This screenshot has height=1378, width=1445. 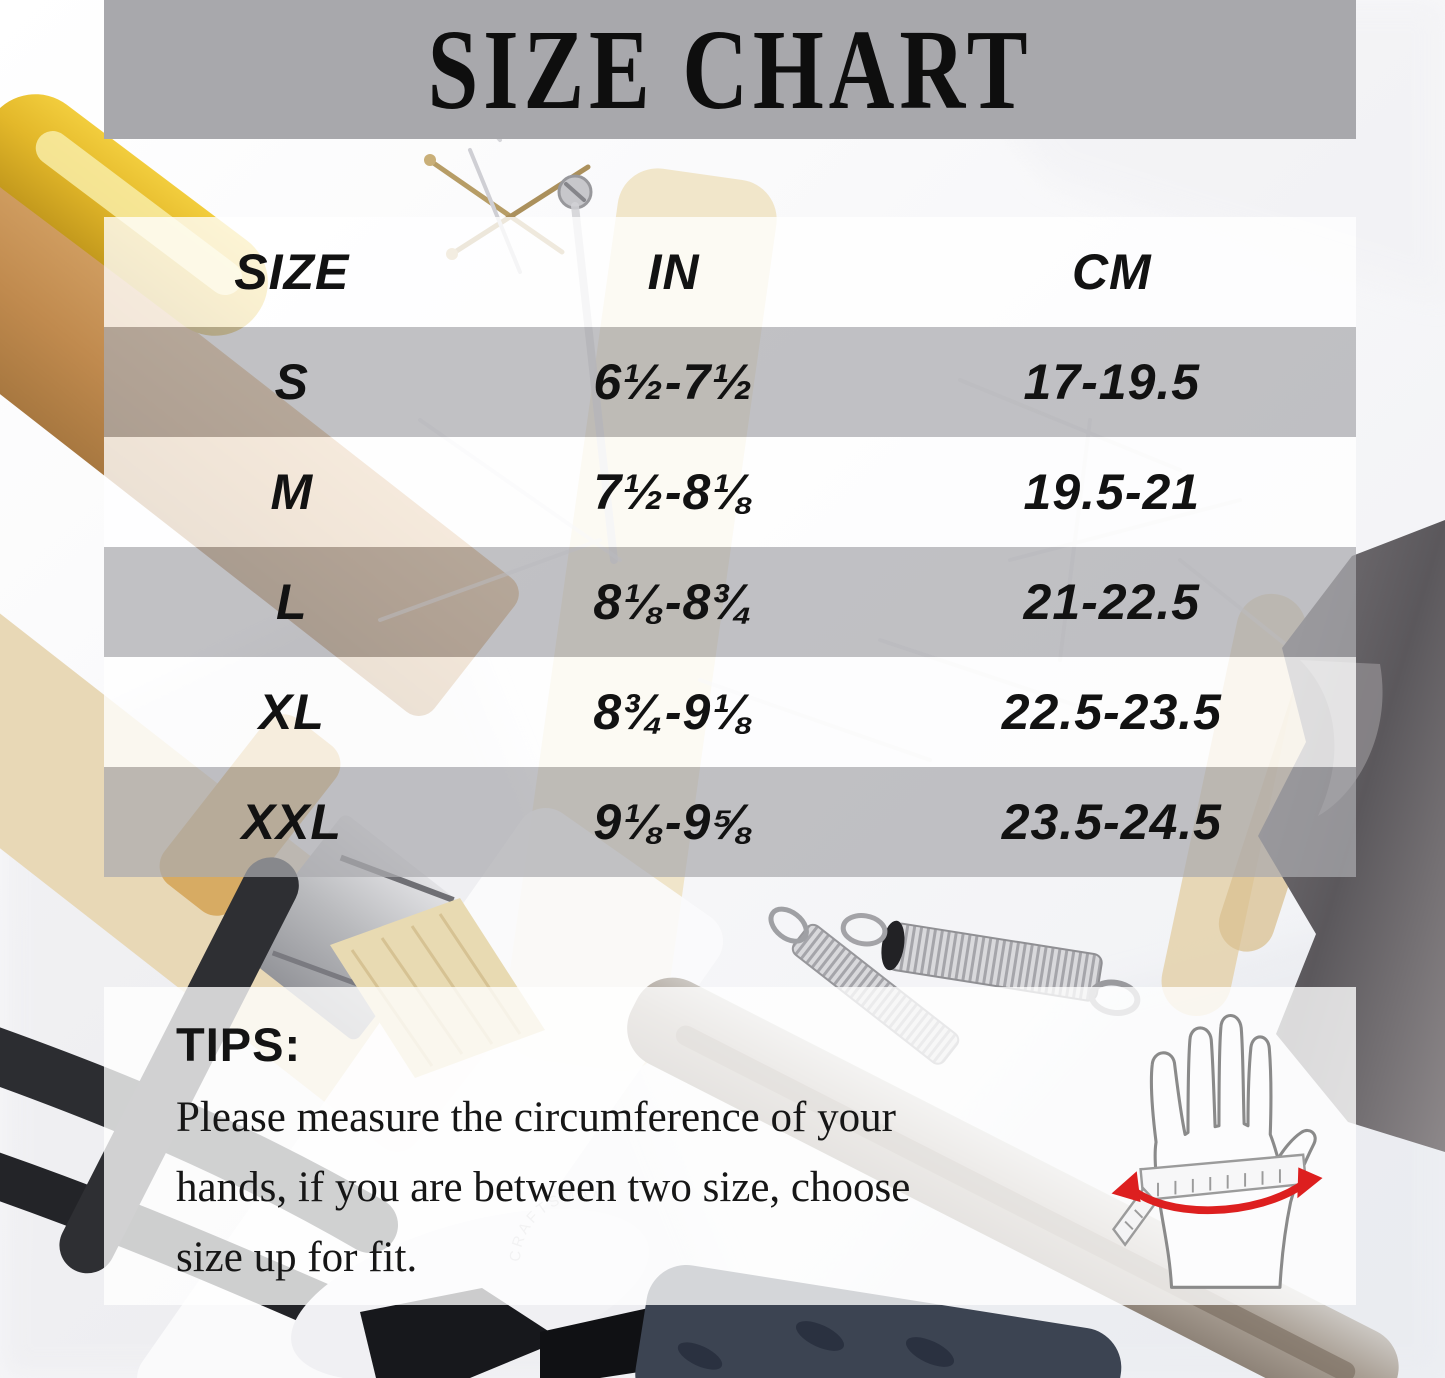 I want to click on arrow-head-right, so click(x=1310, y=1183).